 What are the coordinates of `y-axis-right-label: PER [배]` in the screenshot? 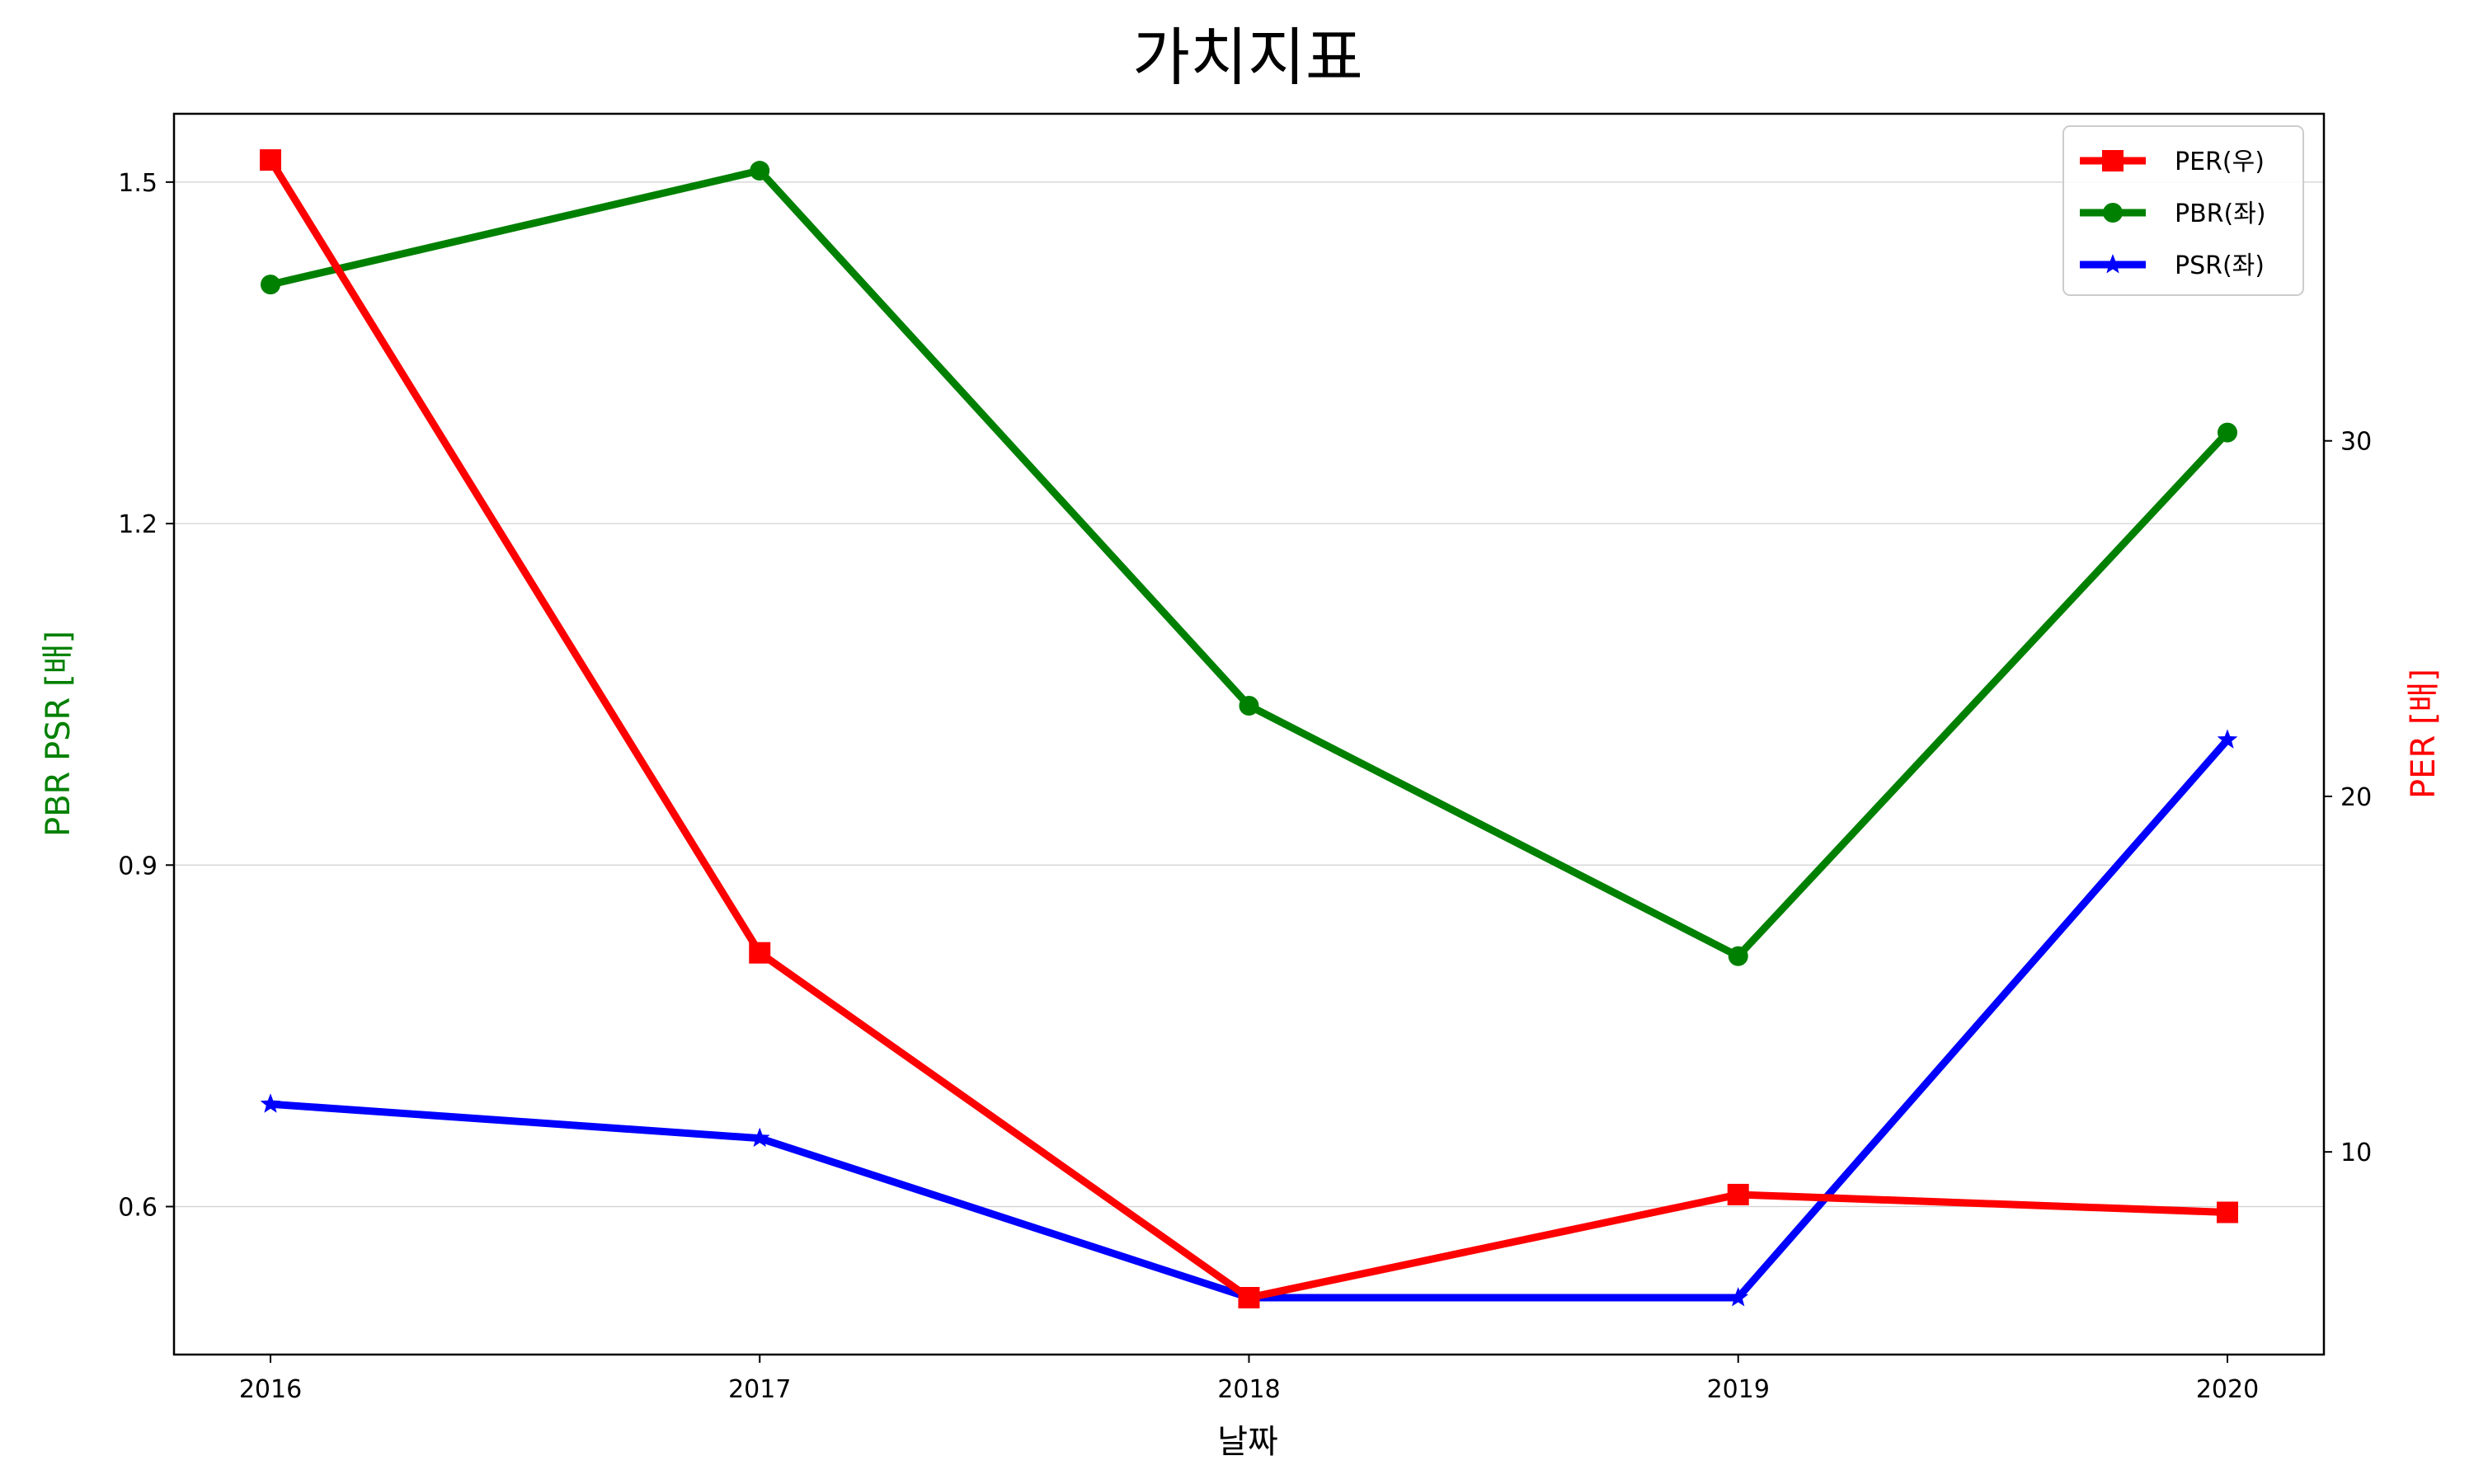 It's located at (2424, 734).